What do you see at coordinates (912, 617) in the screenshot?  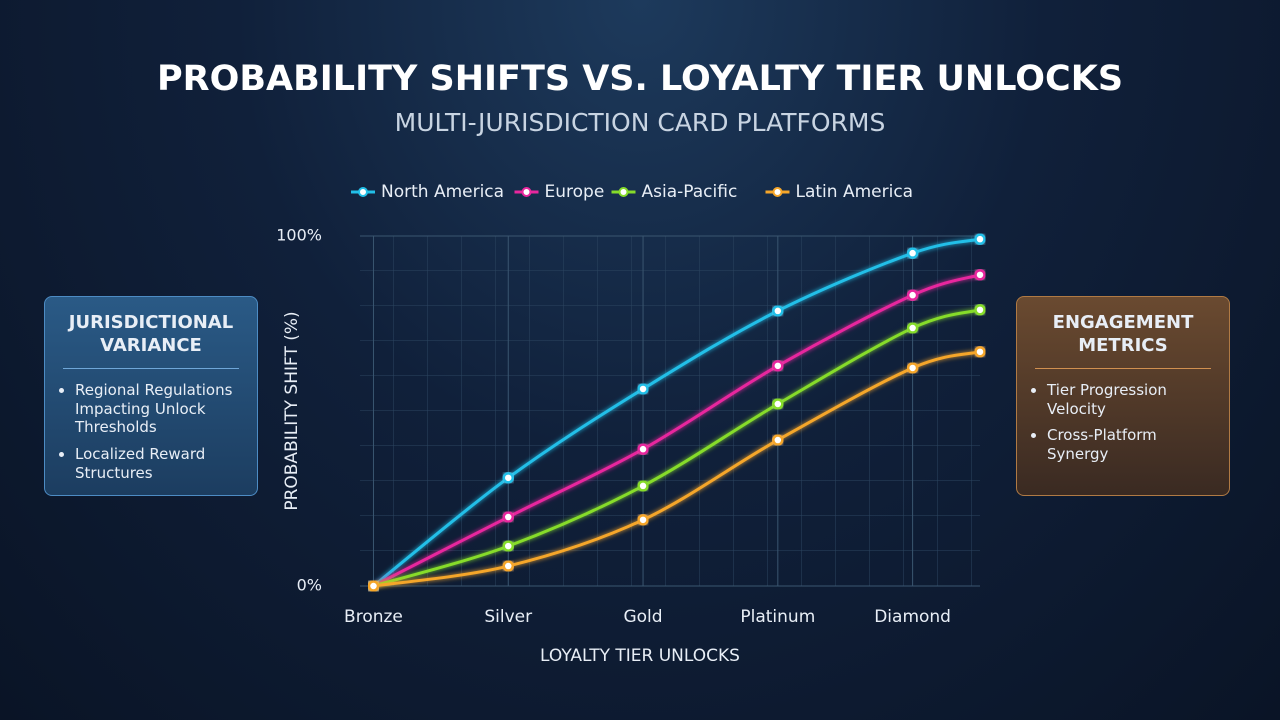 I see `x-tick-label: Diamond` at bounding box center [912, 617].